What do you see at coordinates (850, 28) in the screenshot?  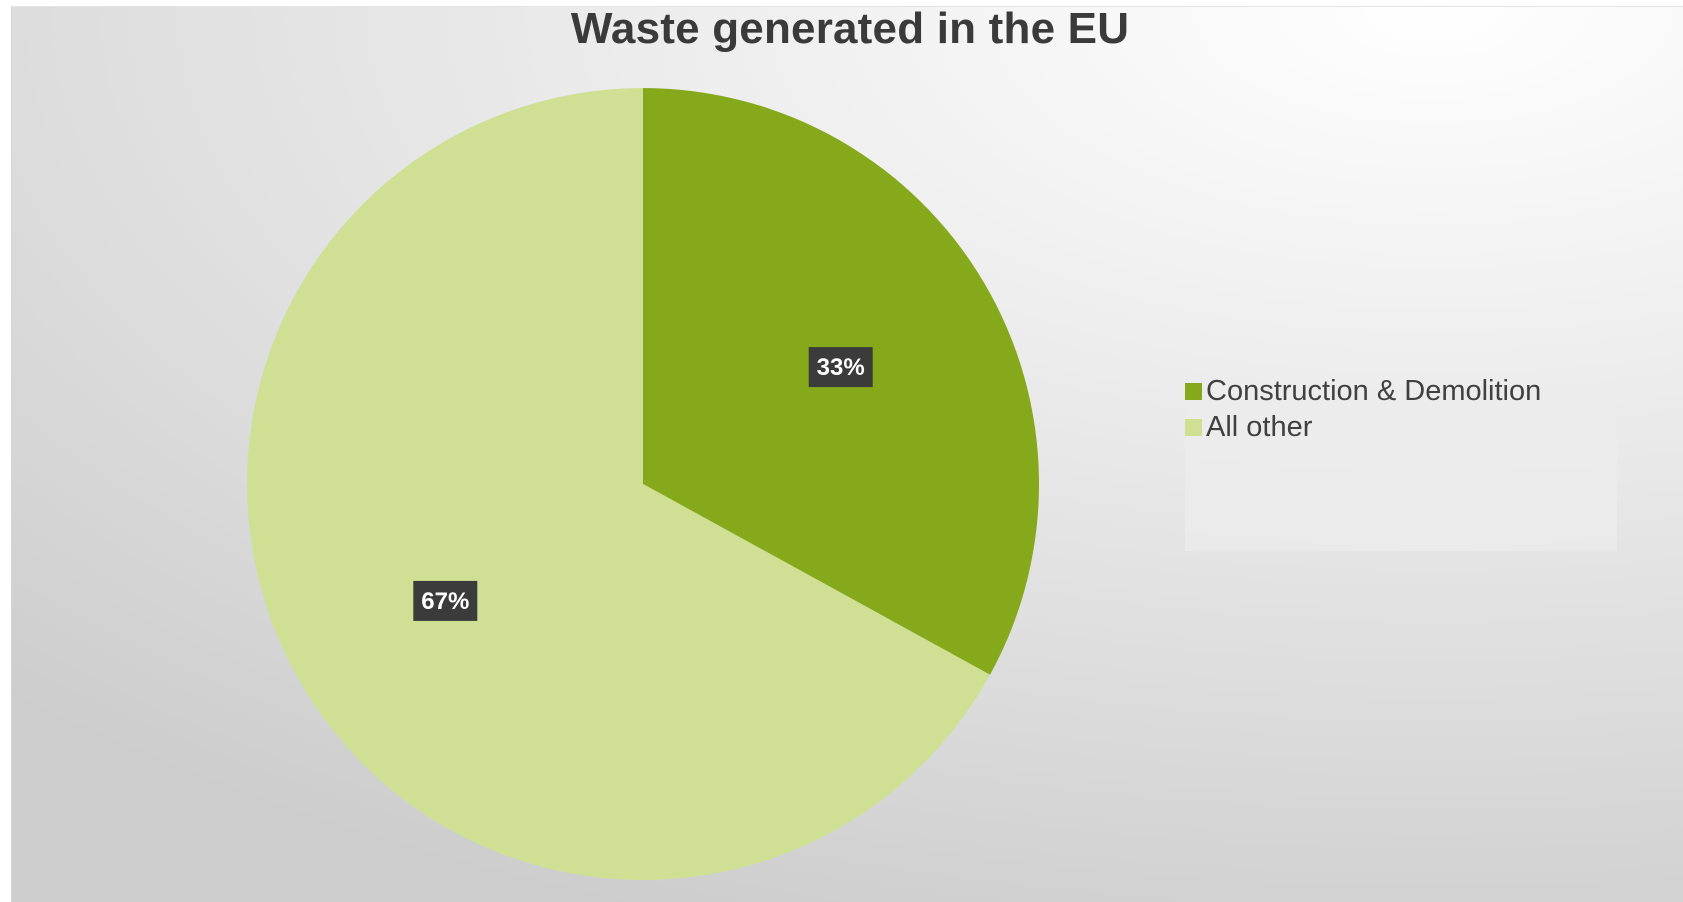 I see `chart-title: Waste generated in the EU` at bounding box center [850, 28].